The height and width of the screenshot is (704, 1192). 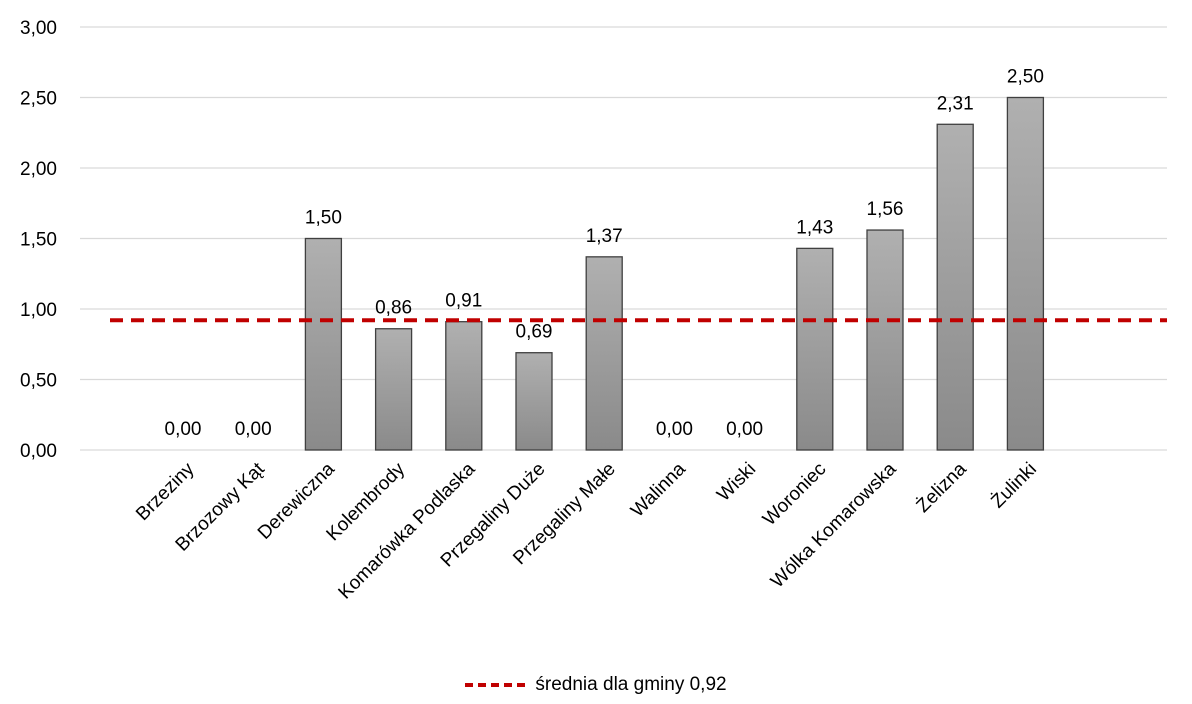 What do you see at coordinates (495, 684) in the screenshot?
I see `legend-swatch-average` at bounding box center [495, 684].